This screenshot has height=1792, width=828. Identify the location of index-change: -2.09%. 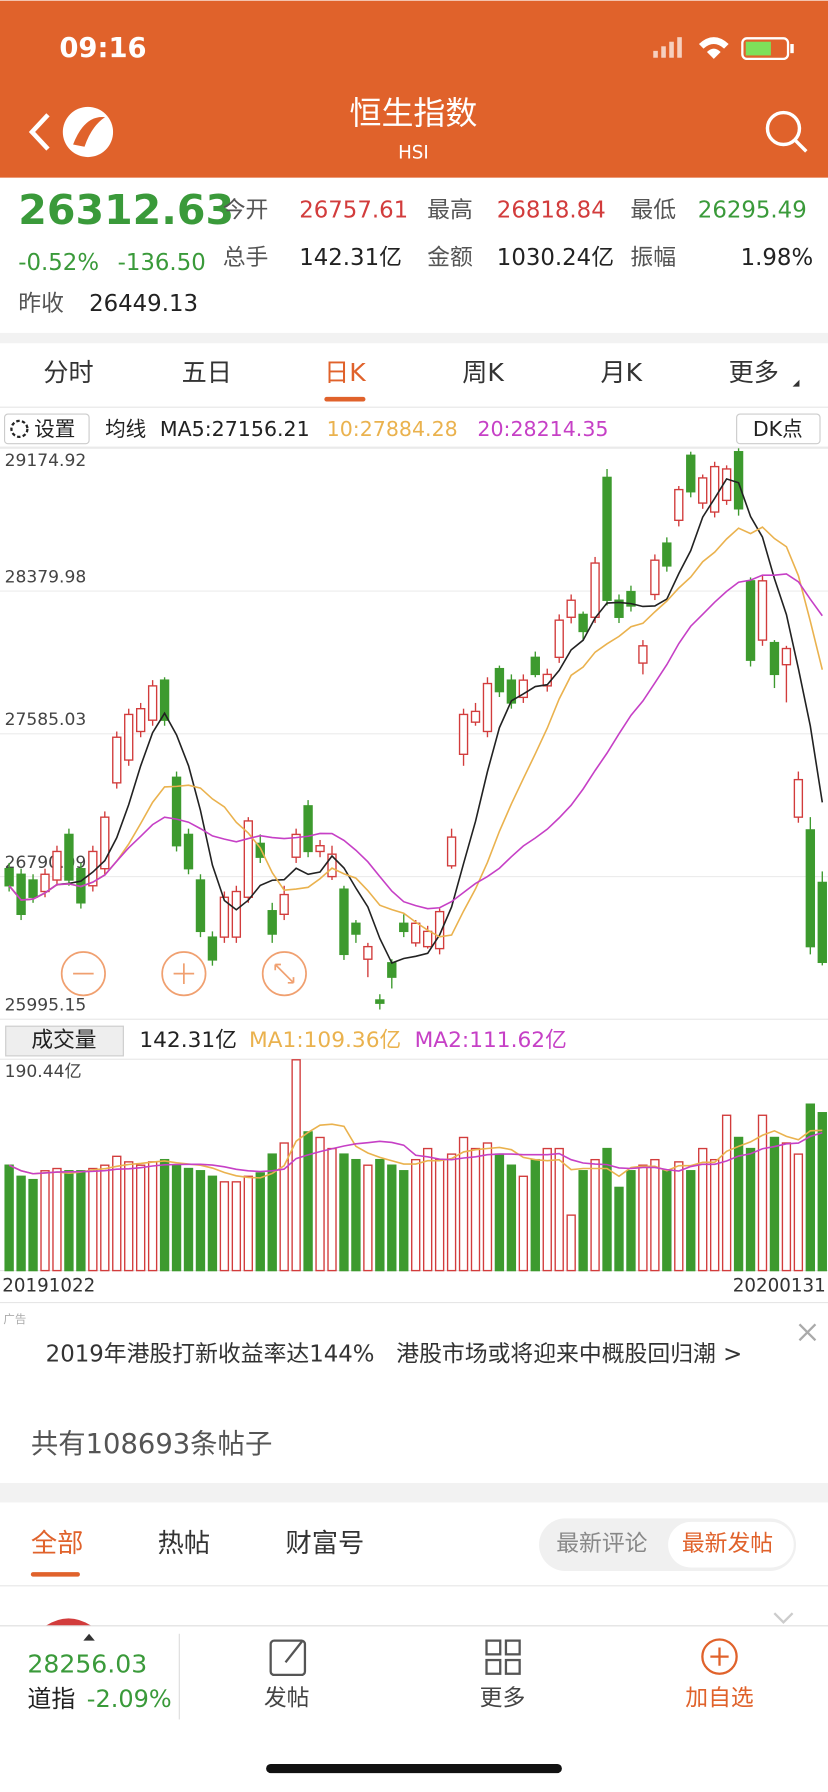
(129, 1699).